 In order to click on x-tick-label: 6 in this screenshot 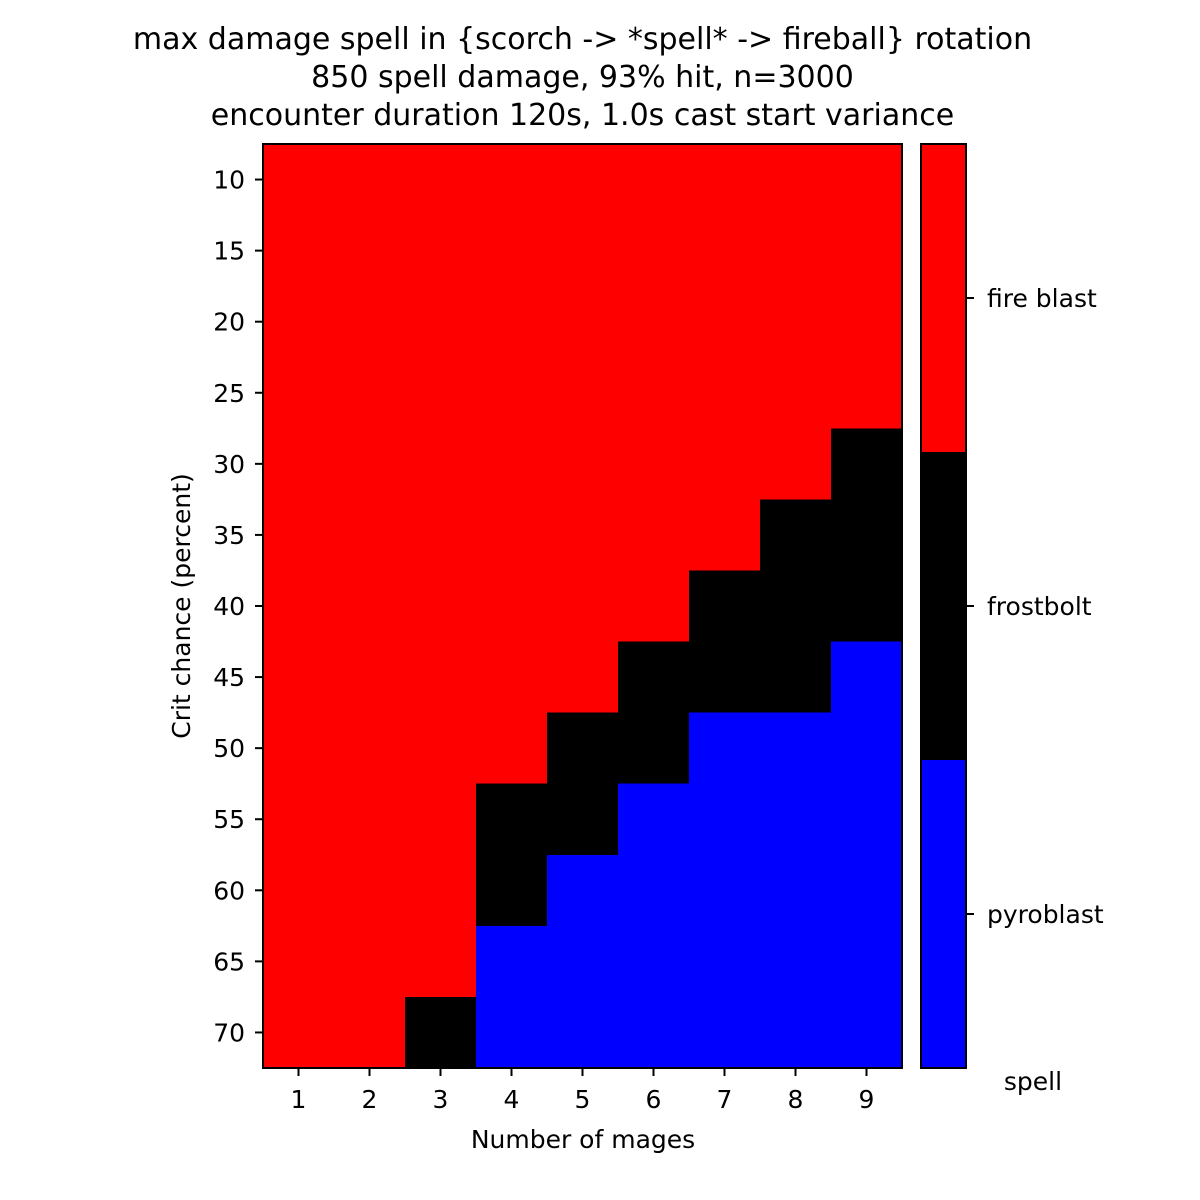, I will do `click(654, 1099)`.